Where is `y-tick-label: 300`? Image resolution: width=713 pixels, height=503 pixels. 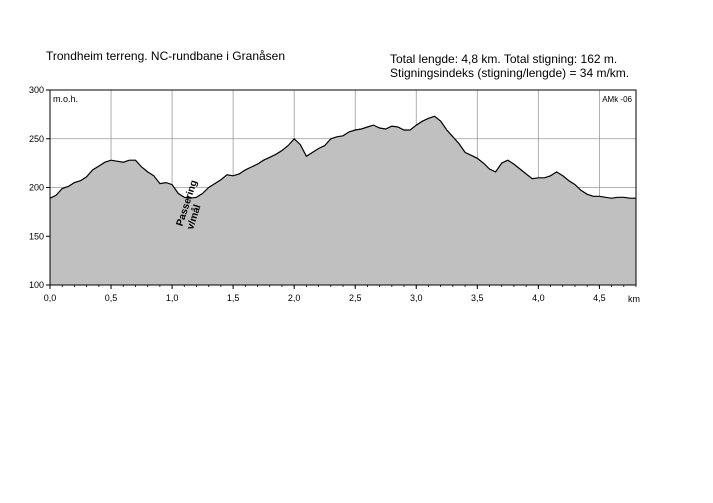
y-tick-label: 300 is located at coordinates (36, 90).